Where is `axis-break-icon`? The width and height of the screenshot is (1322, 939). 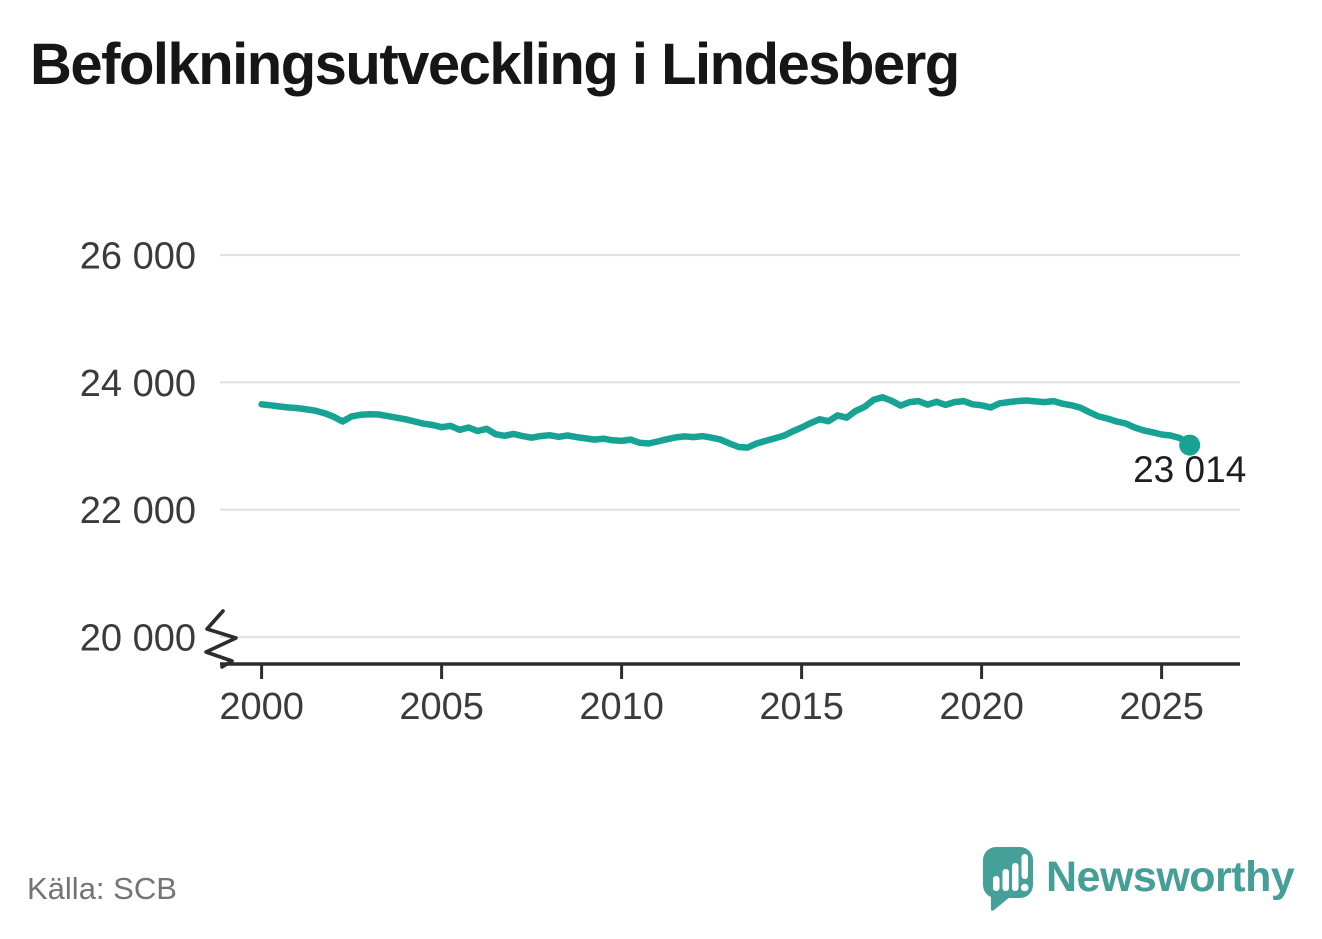 axis-break-icon is located at coordinates (221, 639).